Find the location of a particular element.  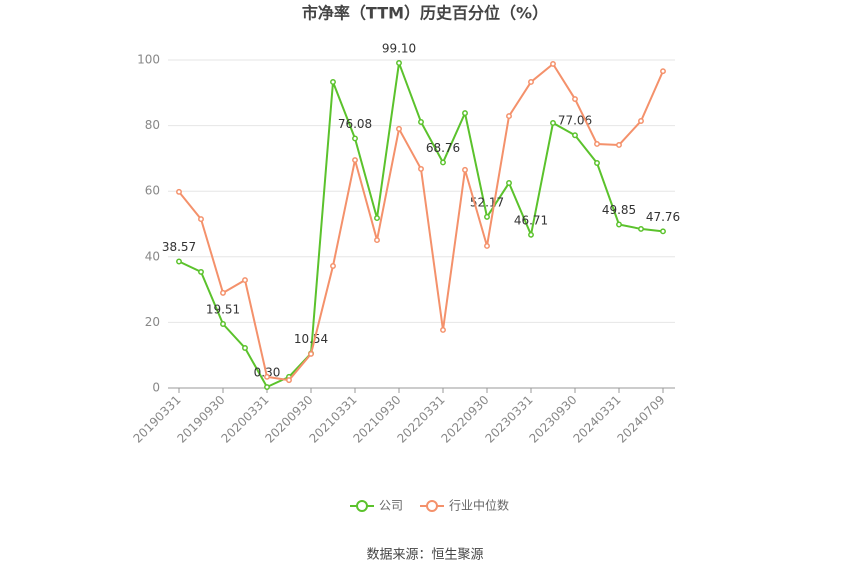

y-tick-label: 0 is located at coordinates (156, 388).